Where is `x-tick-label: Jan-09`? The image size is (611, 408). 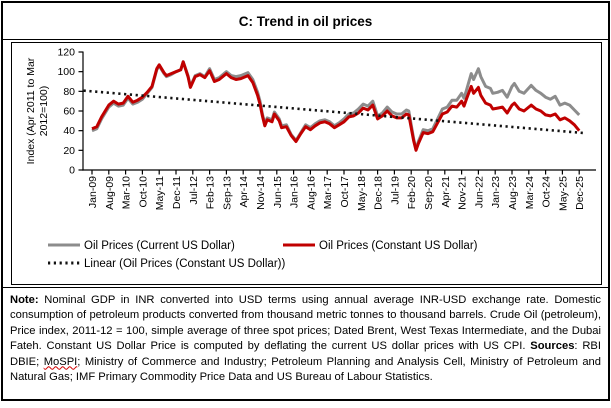 x-tick-label: Jan-09 is located at coordinates (93, 192).